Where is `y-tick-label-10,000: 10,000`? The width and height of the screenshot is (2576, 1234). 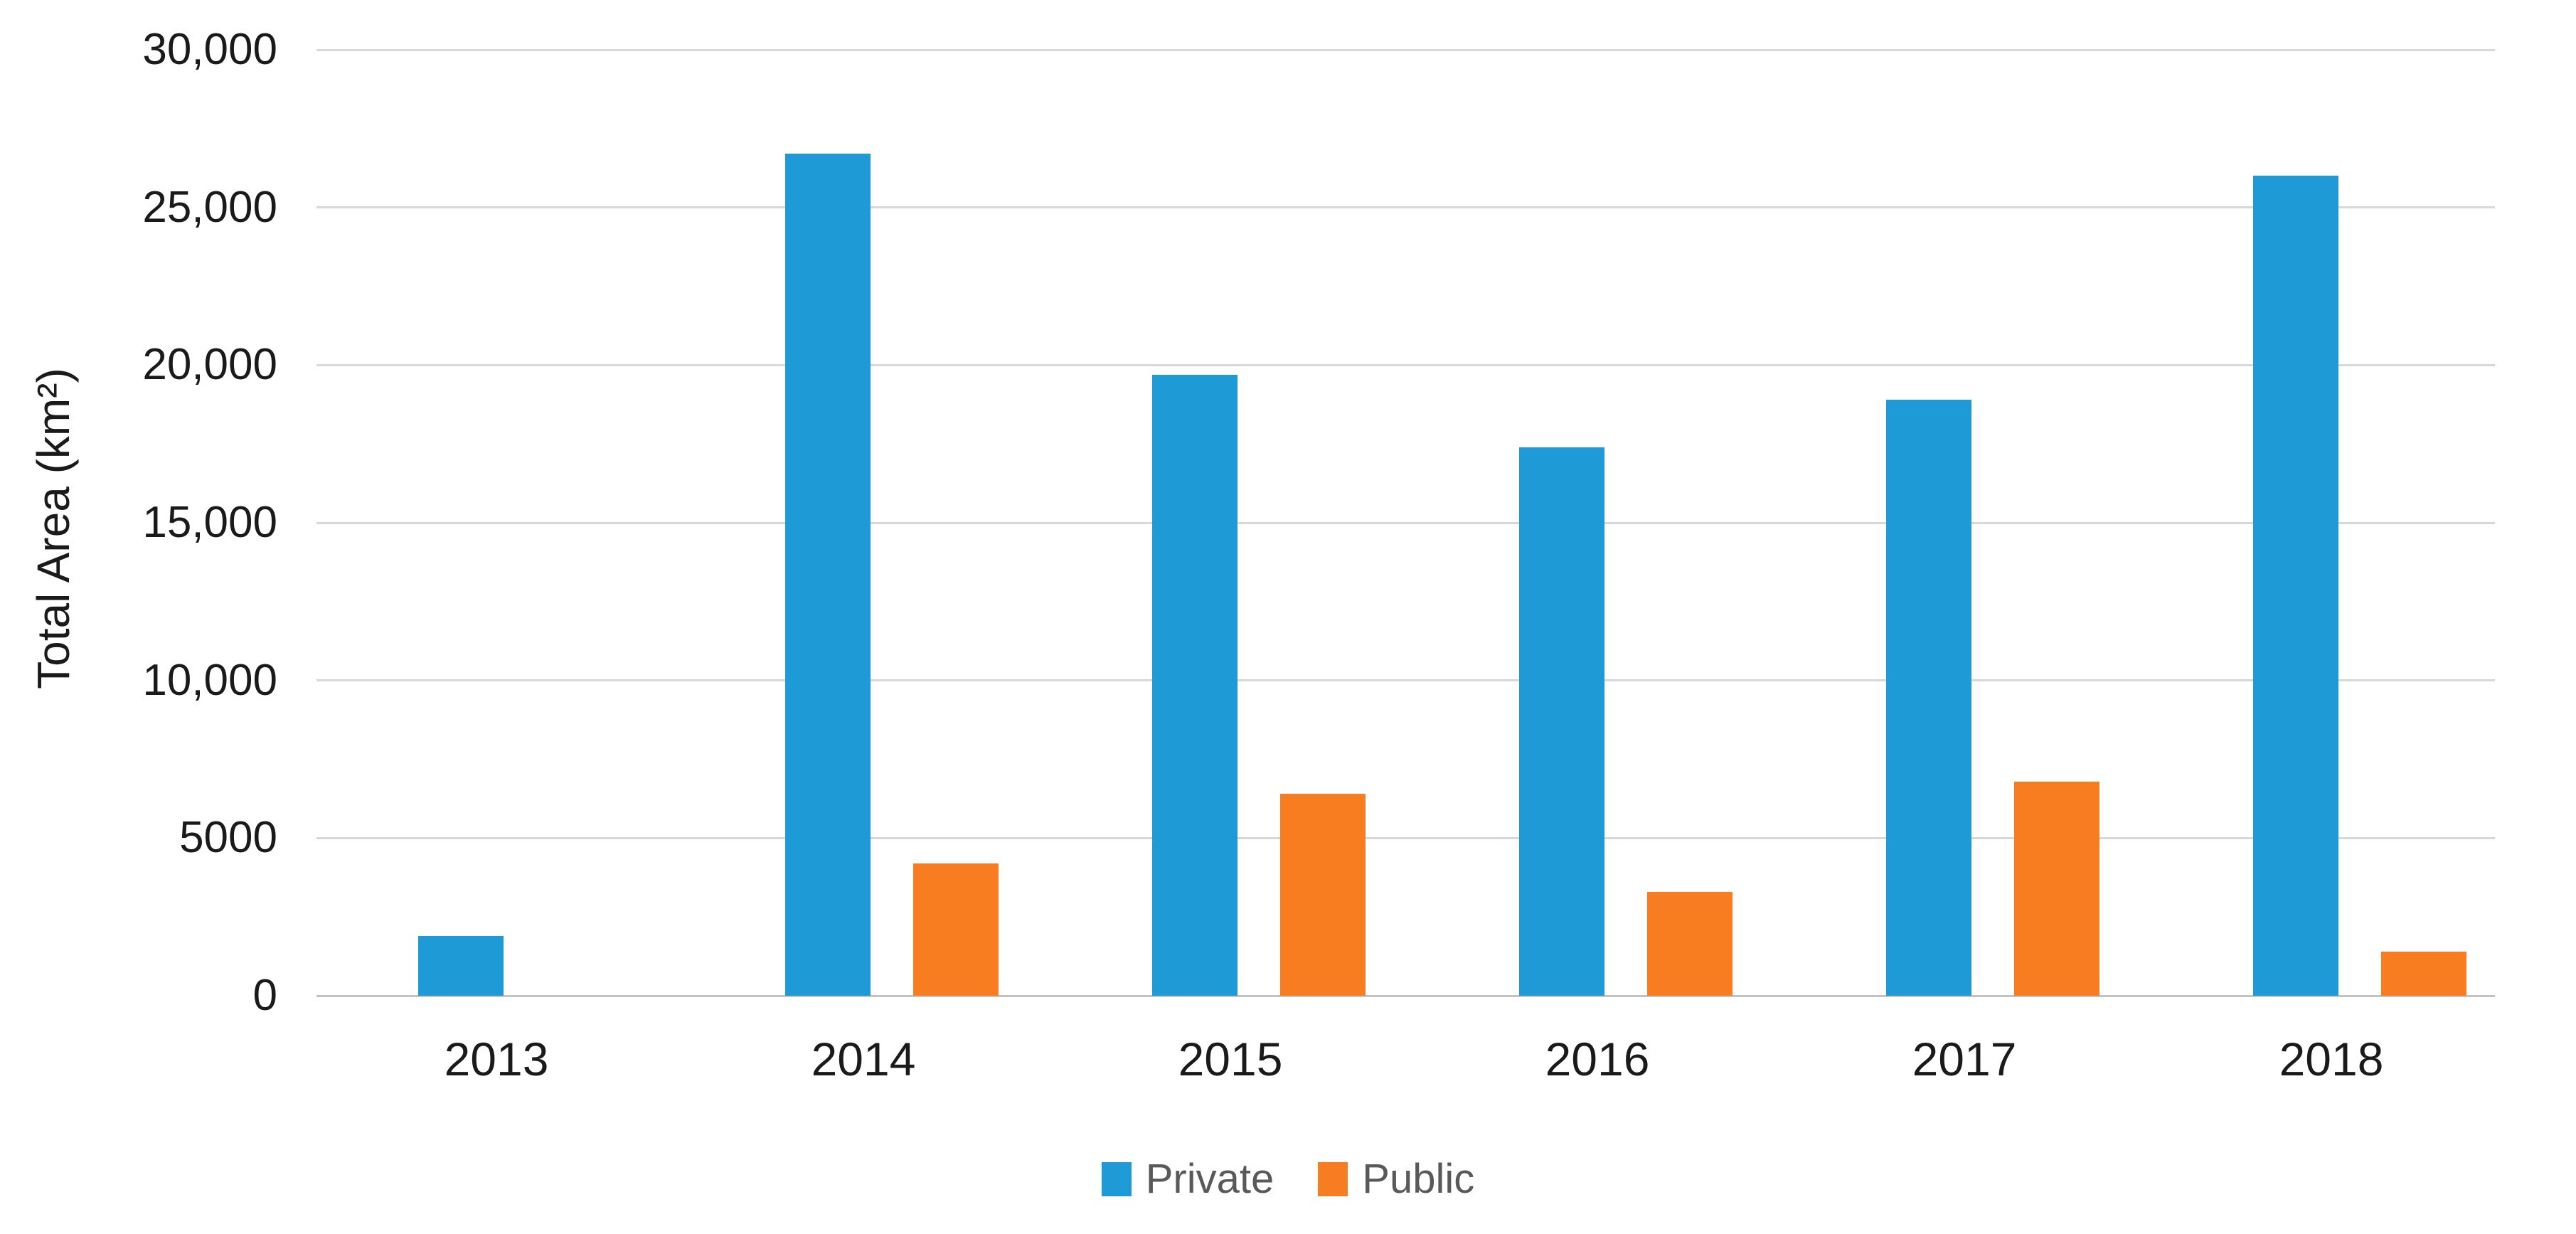
y-tick-label-10,000: 10,000 is located at coordinates (209, 680).